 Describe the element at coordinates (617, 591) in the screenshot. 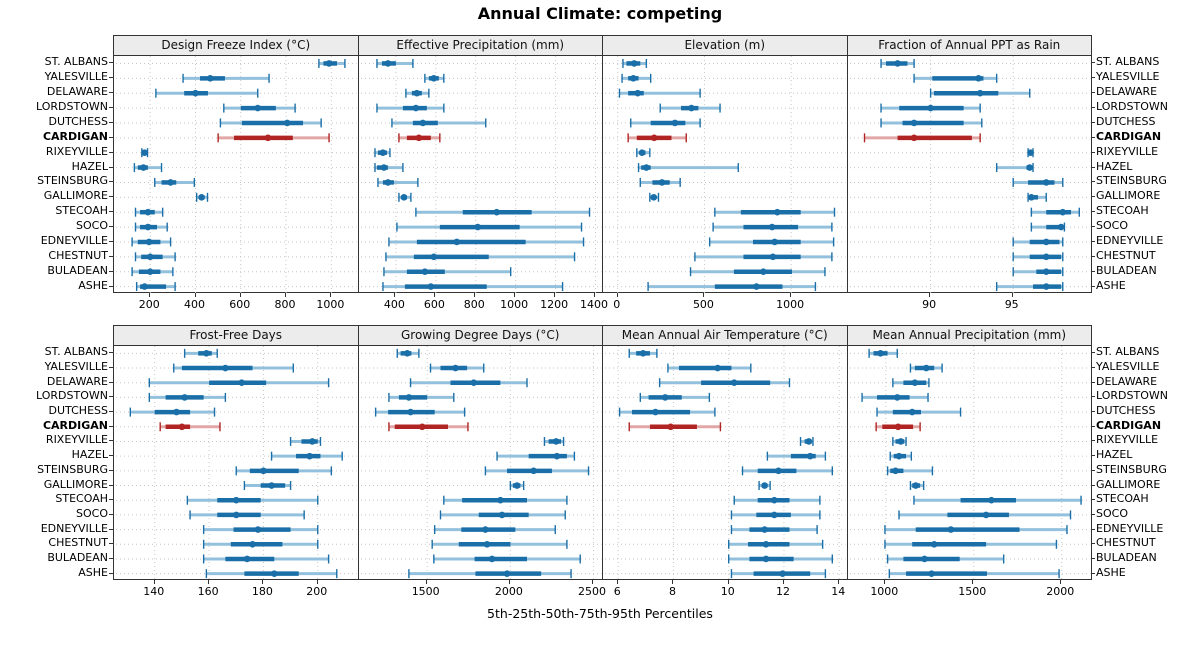

I see `x-tick-label: 6` at that location.